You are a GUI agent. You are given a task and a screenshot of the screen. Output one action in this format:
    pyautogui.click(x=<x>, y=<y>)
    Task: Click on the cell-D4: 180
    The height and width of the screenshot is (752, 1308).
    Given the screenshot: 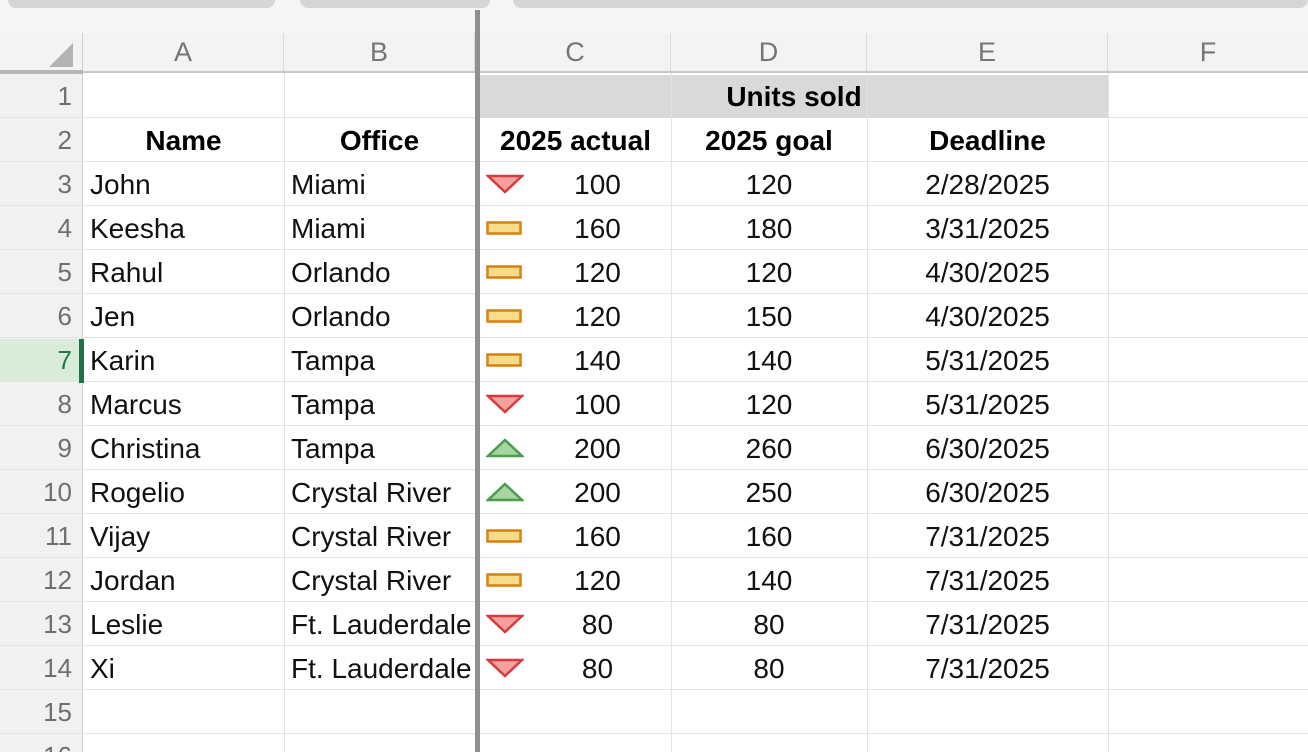 What is the action you would take?
    pyautogui.click(x=769, y=228)
    